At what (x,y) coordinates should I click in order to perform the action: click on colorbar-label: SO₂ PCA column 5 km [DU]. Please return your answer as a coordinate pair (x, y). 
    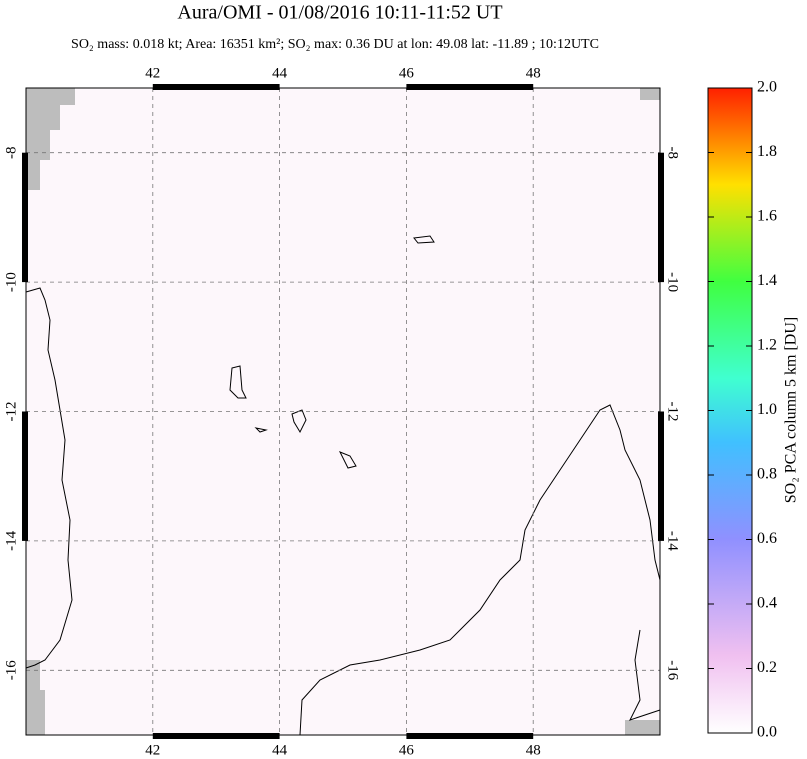
    Looking at the image, I should click on (791, 410).